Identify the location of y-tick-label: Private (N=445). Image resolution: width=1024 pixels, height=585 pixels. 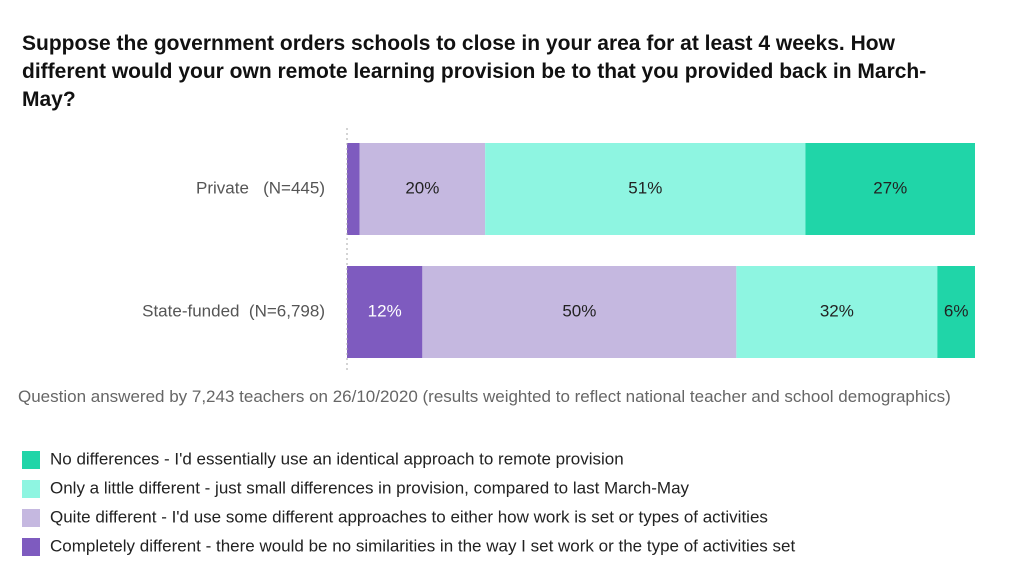
(260, 187).